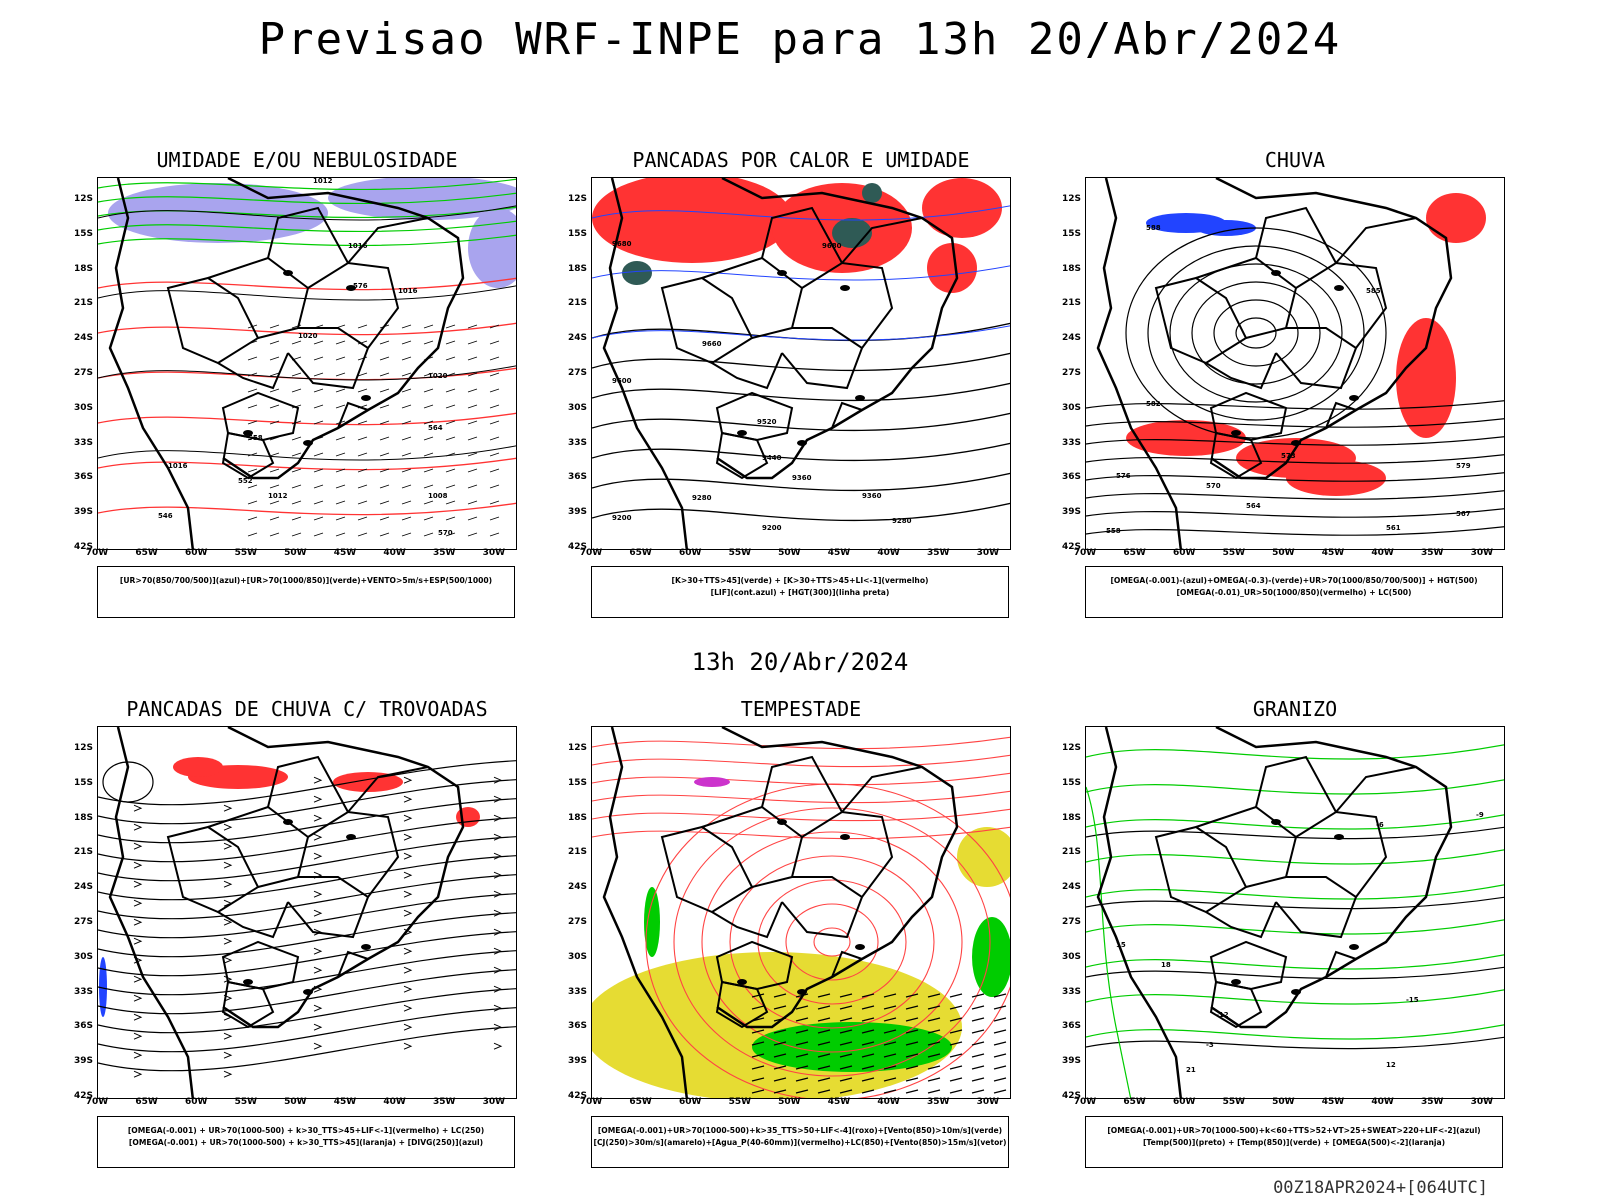 The width and height of the screenshot is (1600, 1200). Describe the element at coordinates (245, 481) in the screenshot. I see `contour-label: 552` at that location.